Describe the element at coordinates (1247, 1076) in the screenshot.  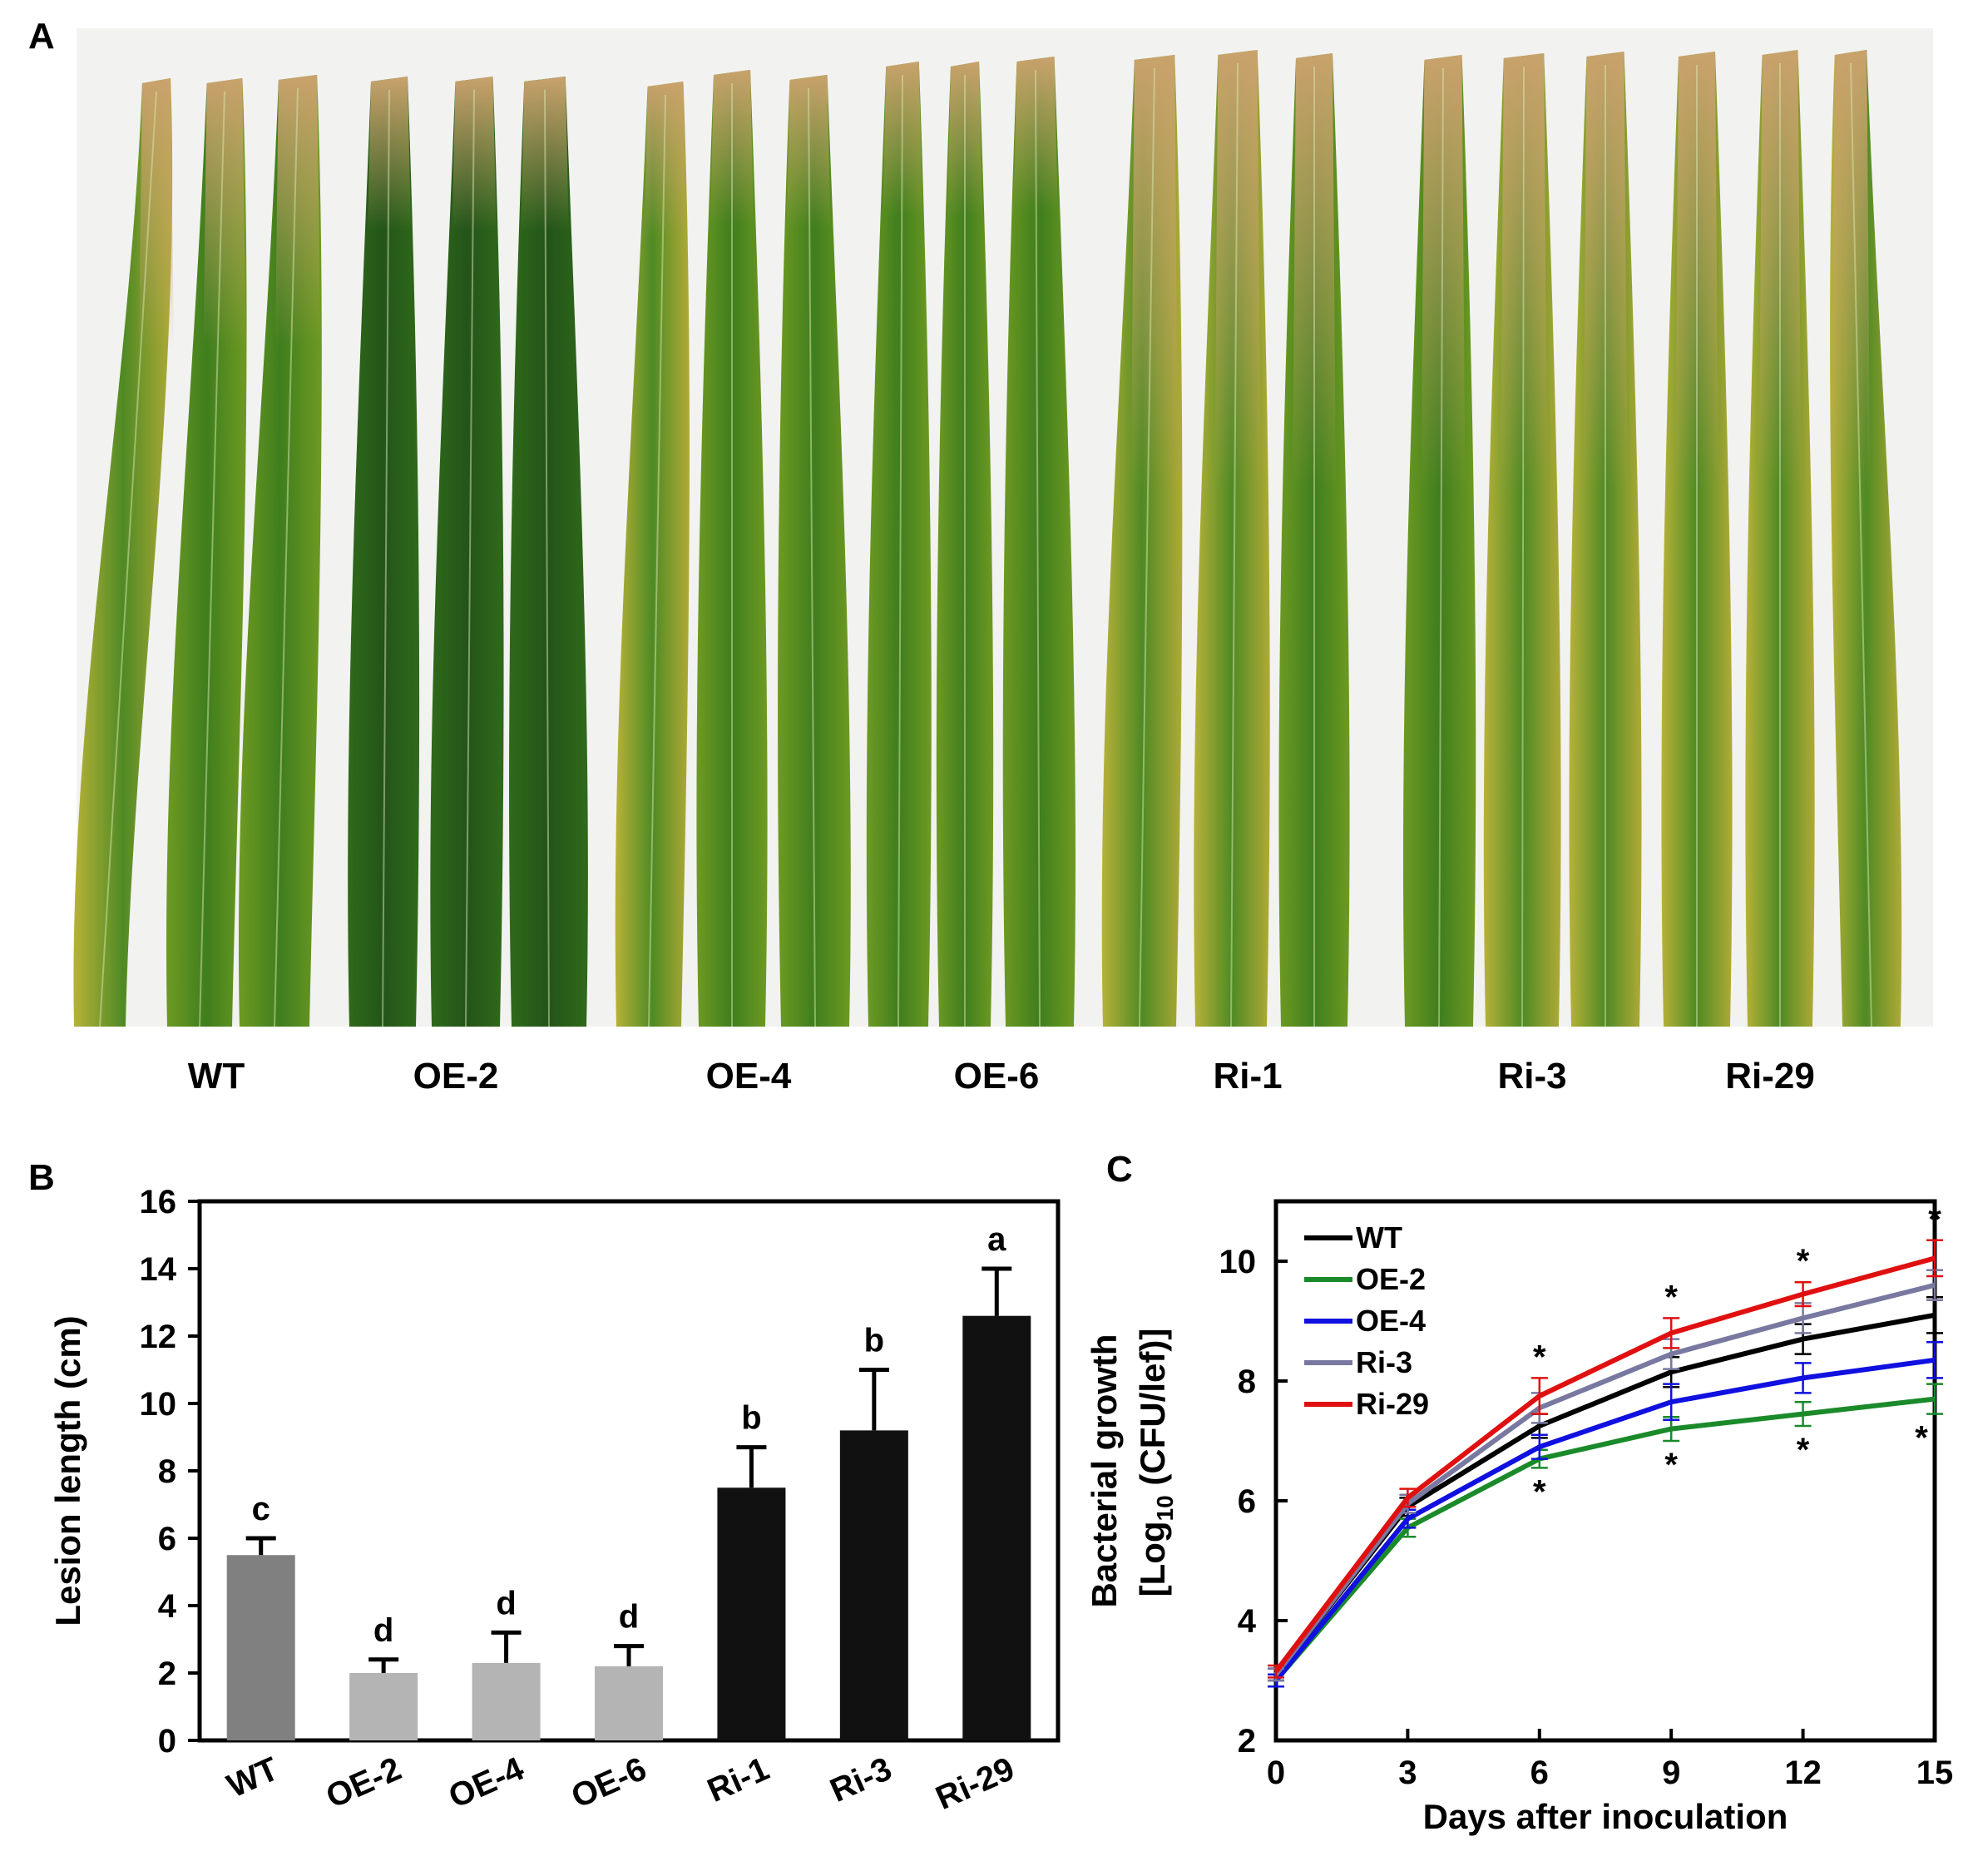
I see `photo-label-ri1: Ri-1` at that location.